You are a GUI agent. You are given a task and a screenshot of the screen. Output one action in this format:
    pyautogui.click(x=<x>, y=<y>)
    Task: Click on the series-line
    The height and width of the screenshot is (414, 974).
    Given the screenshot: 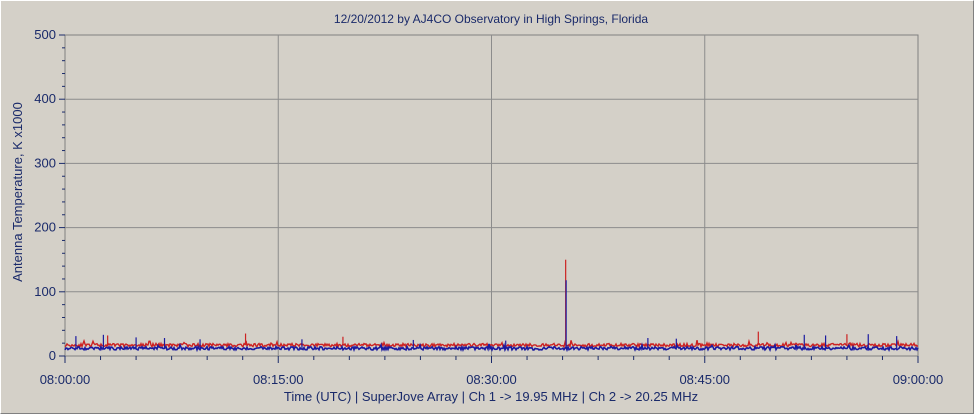 What is the action you would take?
    pyautogui.click(x=491, y=347)
    